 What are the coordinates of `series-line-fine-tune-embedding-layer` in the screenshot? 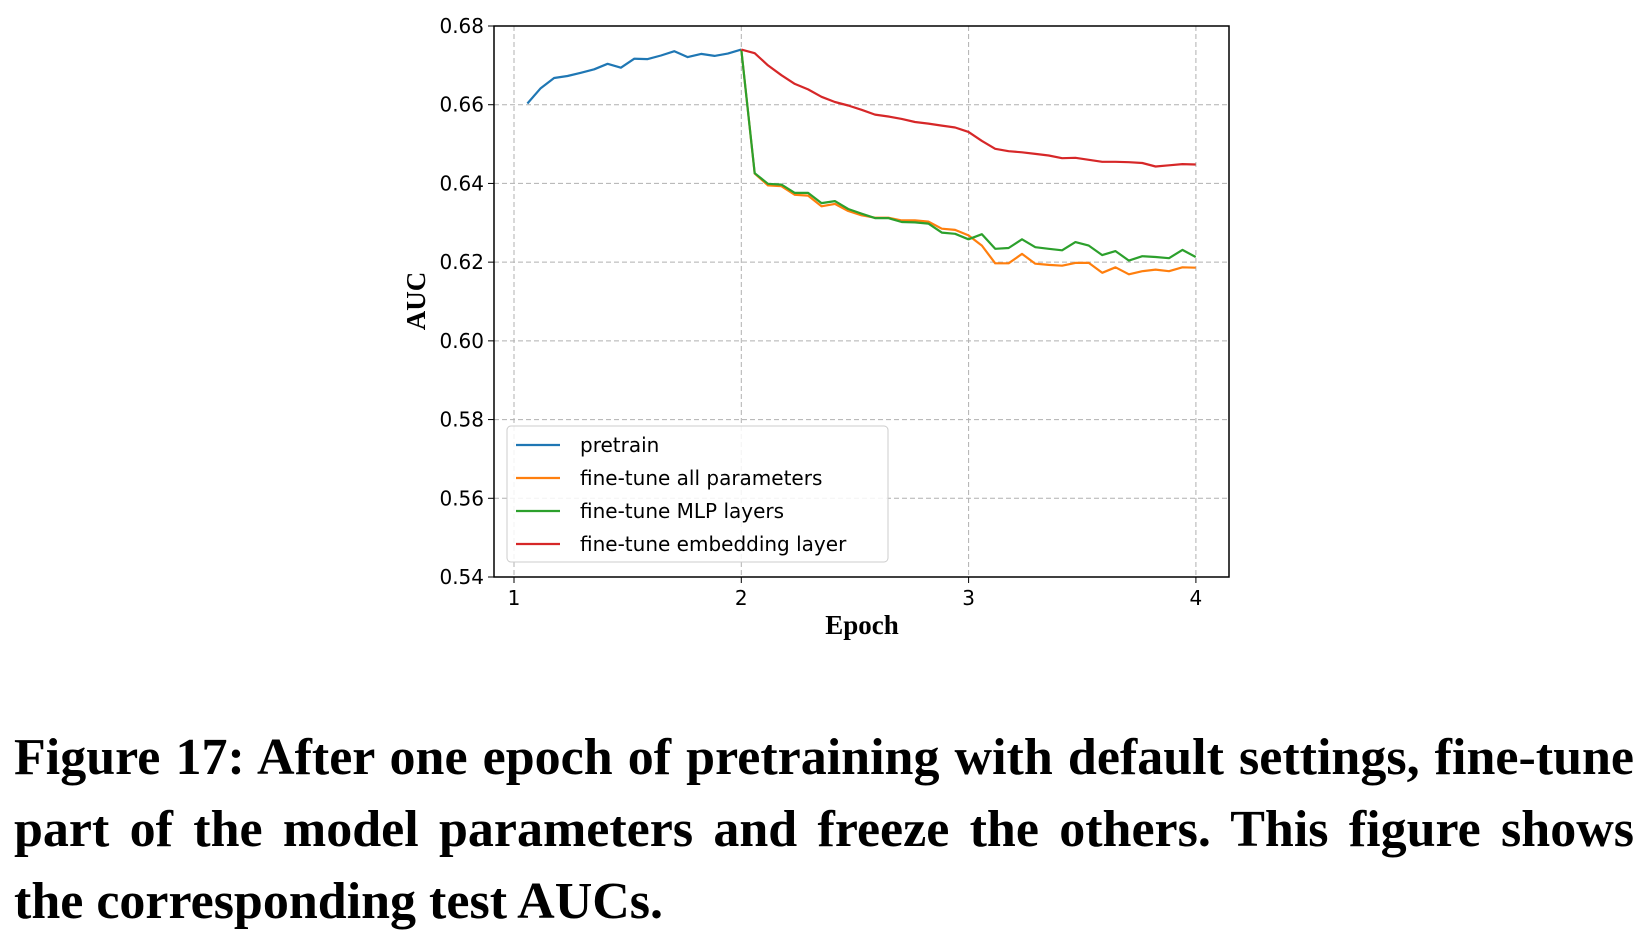 It's located at (968, 108).